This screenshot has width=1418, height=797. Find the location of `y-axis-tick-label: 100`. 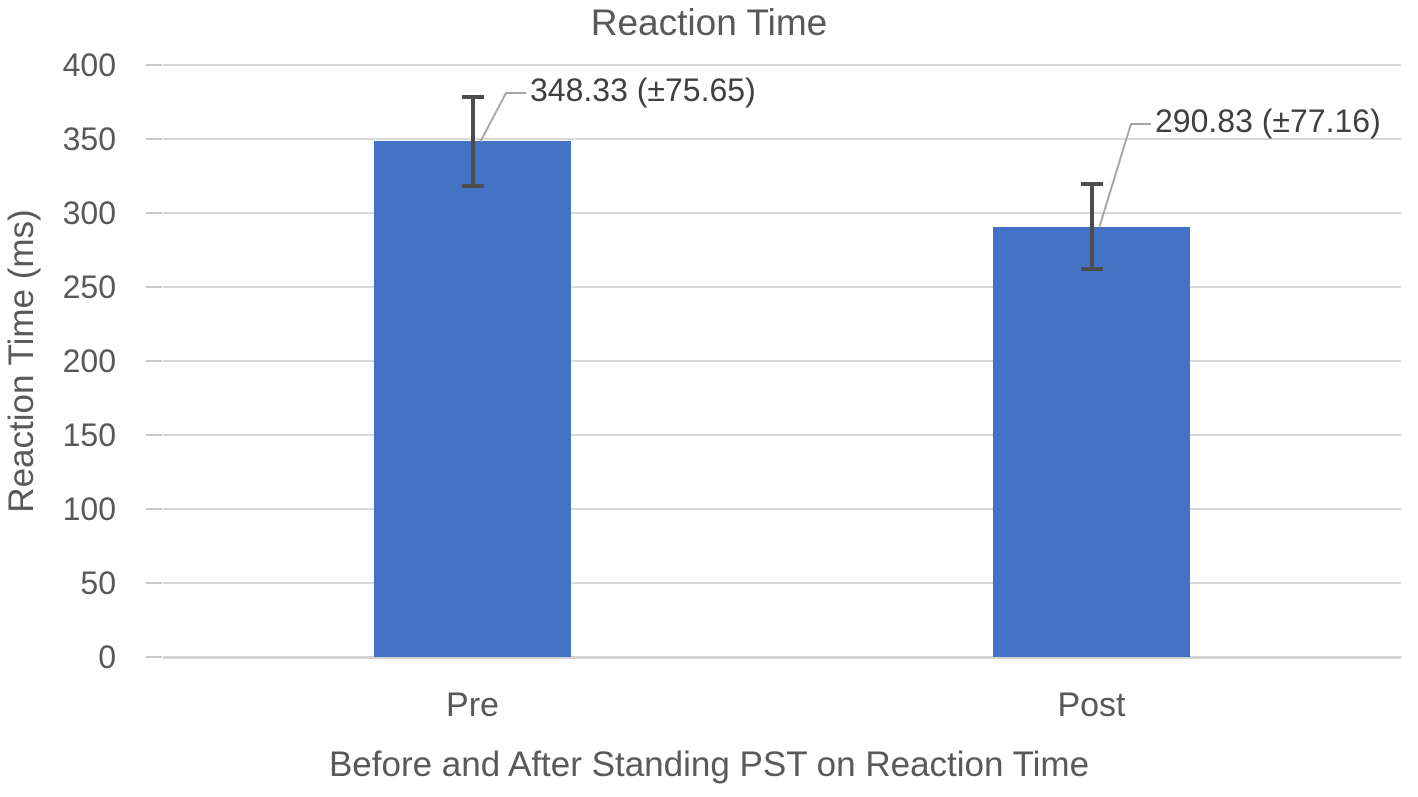

y-axis-tick-label: 100 is located at coordinates (89, 509).